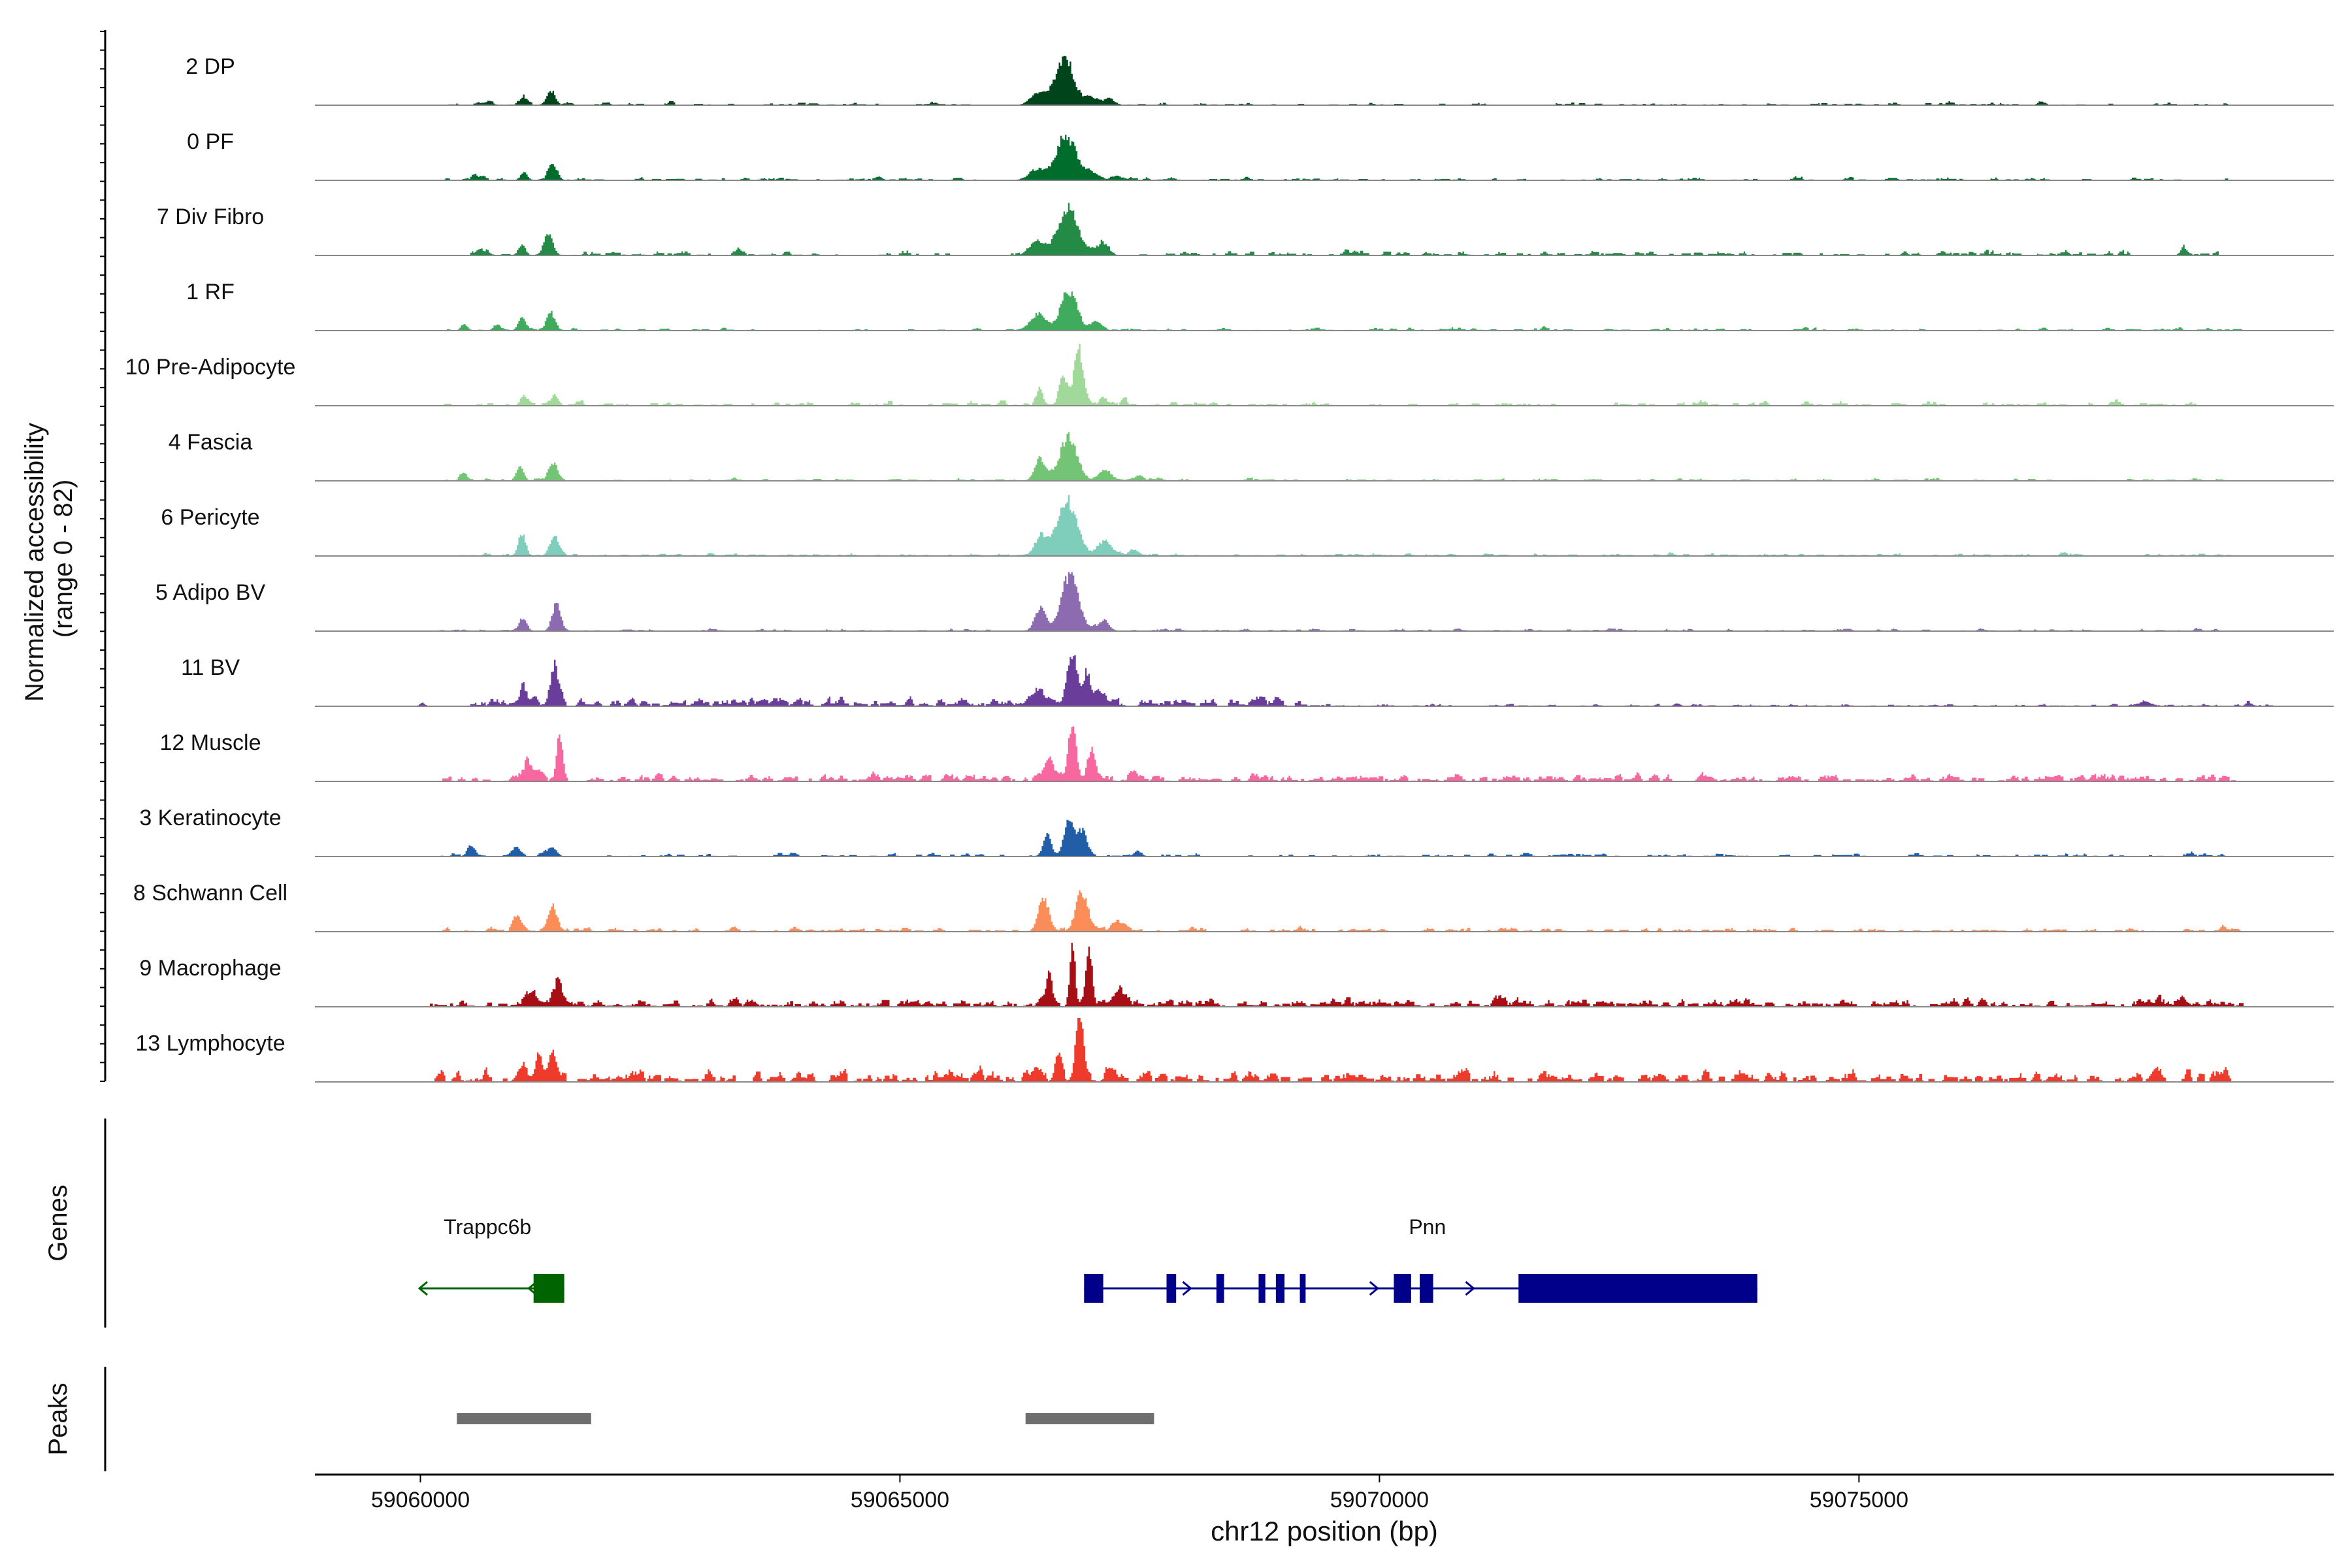 The image size is (2352, 1568). I want to click on track-label: 8 Schwann Cell, so click(210, 893).